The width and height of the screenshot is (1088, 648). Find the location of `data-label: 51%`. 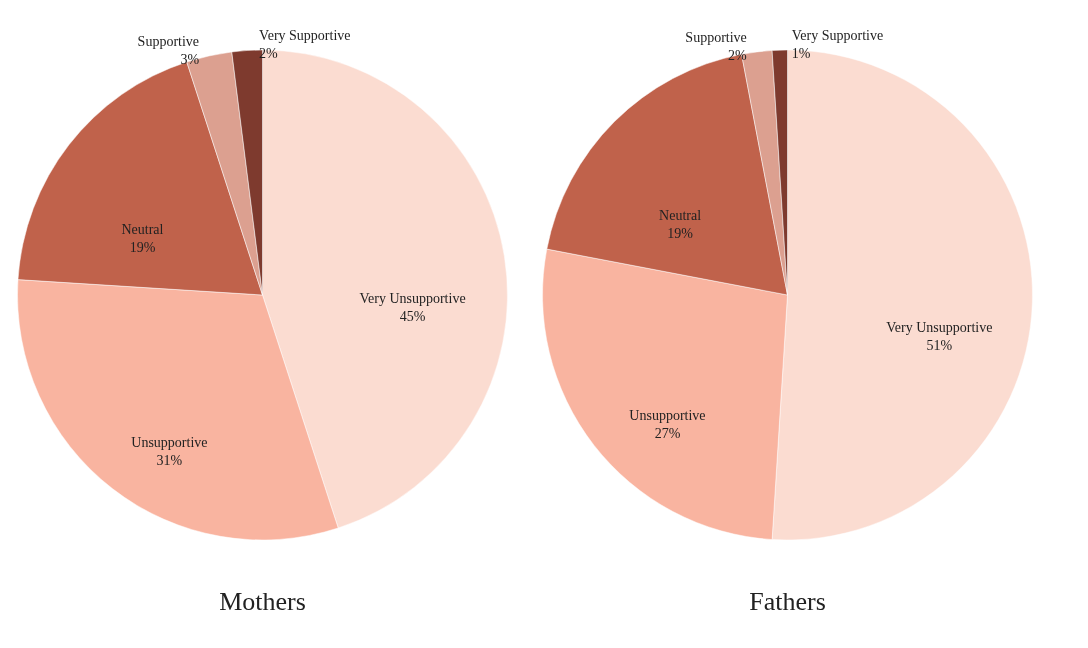

data-label: 51% is located at coordinates (939, 345).